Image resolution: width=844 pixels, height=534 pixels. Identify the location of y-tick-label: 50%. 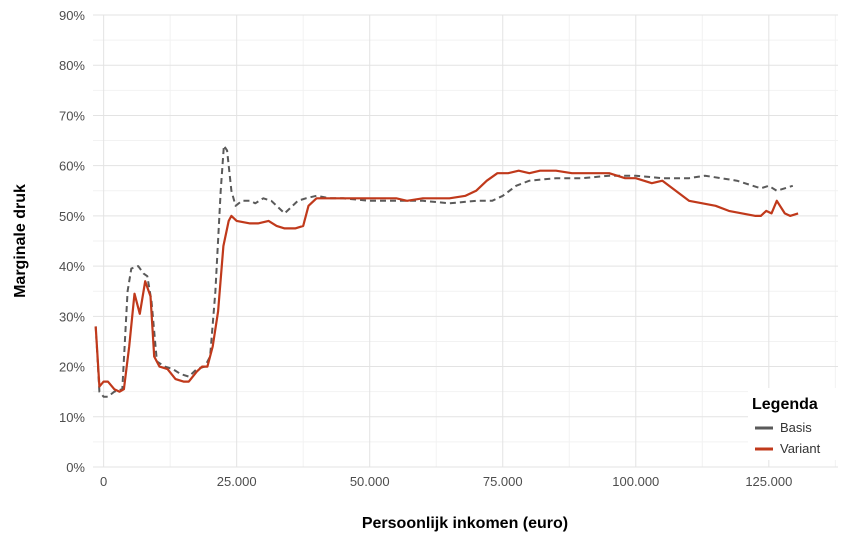
(72, 216).